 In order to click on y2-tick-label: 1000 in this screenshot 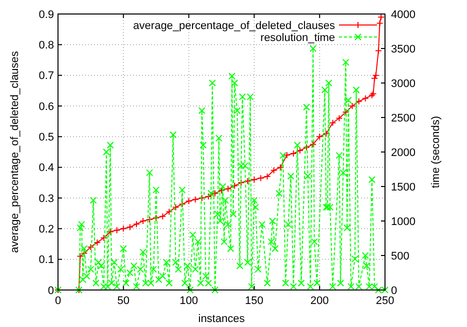, I will do `click(403, 222)`.